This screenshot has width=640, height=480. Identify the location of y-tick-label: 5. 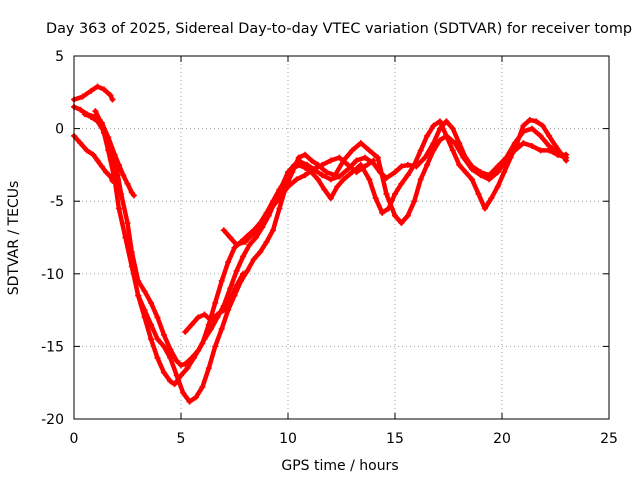
(59, 57).